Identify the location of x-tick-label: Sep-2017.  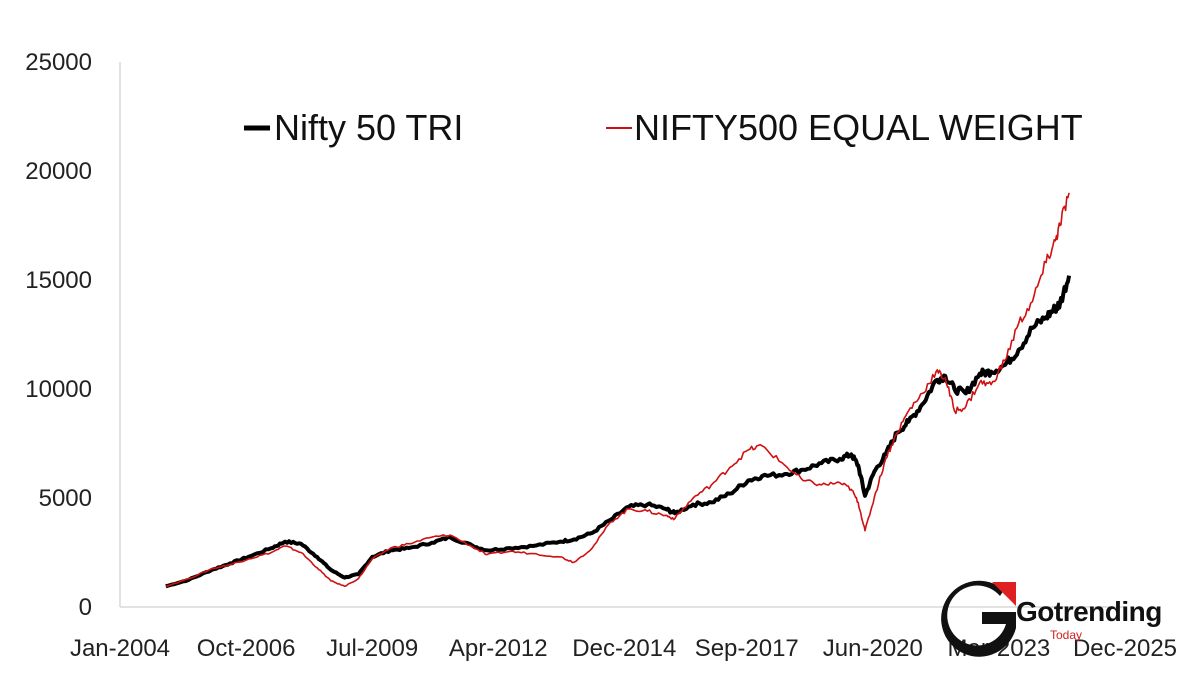
(747, 648).